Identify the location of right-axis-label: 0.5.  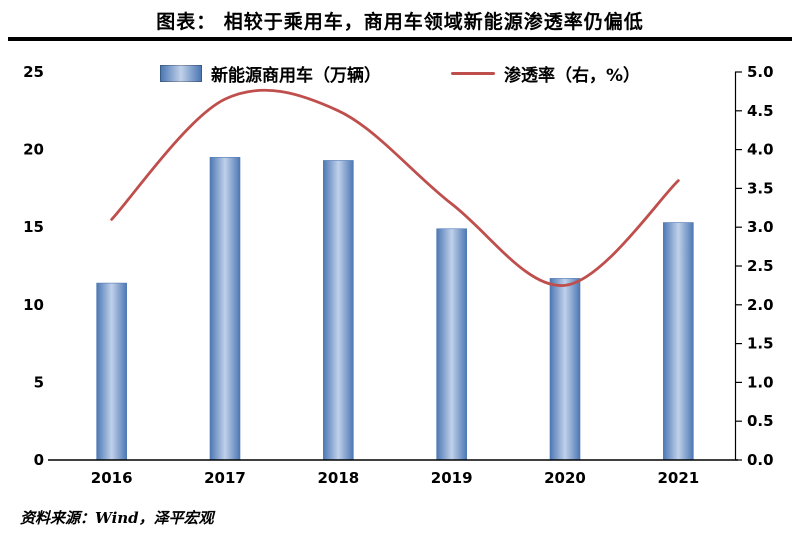
(760, 421).